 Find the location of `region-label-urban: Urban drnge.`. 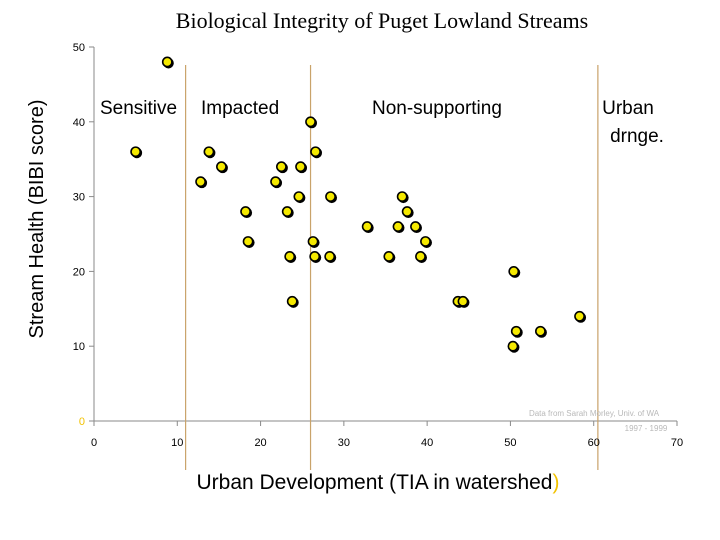

region-label-urban: Urban drnge. is located at coordinates (633, 122).